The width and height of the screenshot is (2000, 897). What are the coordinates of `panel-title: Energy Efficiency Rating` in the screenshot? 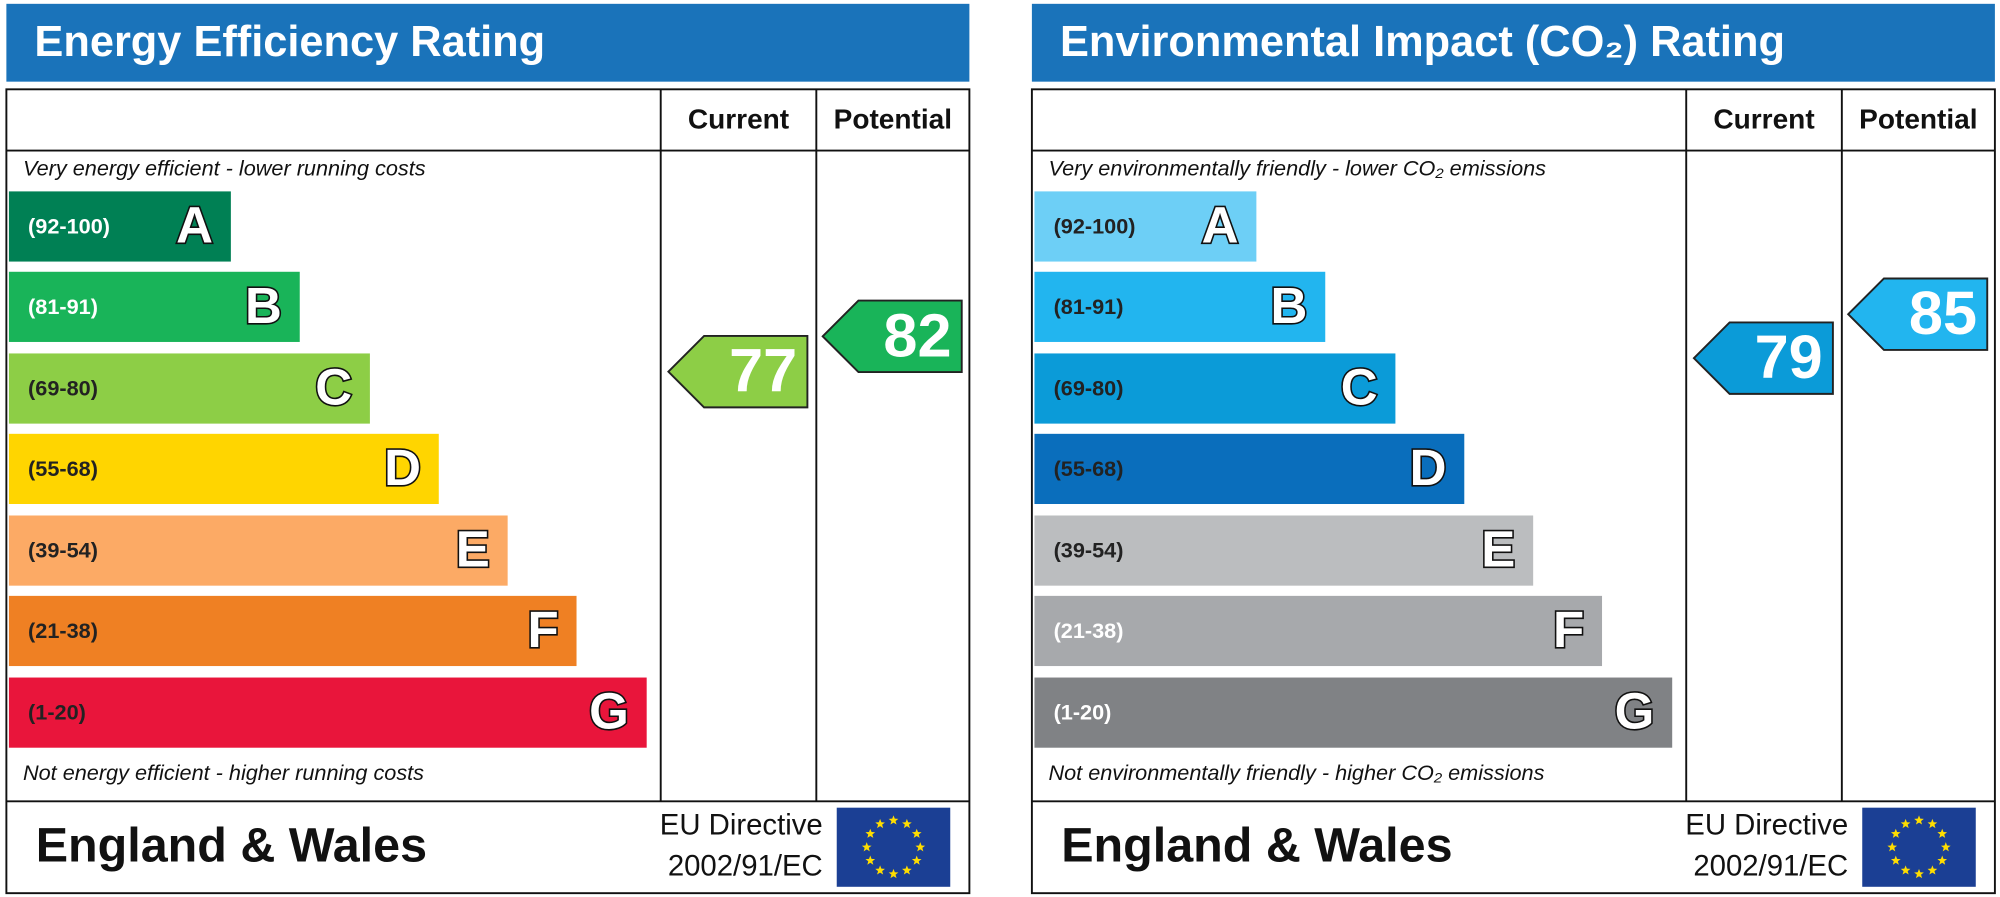 It's located at (289, 42).